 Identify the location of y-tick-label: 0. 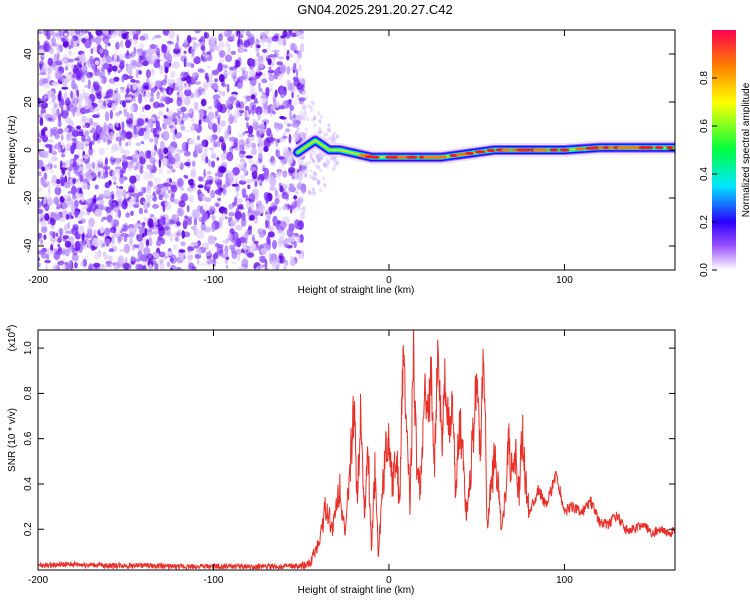
(28, 150).